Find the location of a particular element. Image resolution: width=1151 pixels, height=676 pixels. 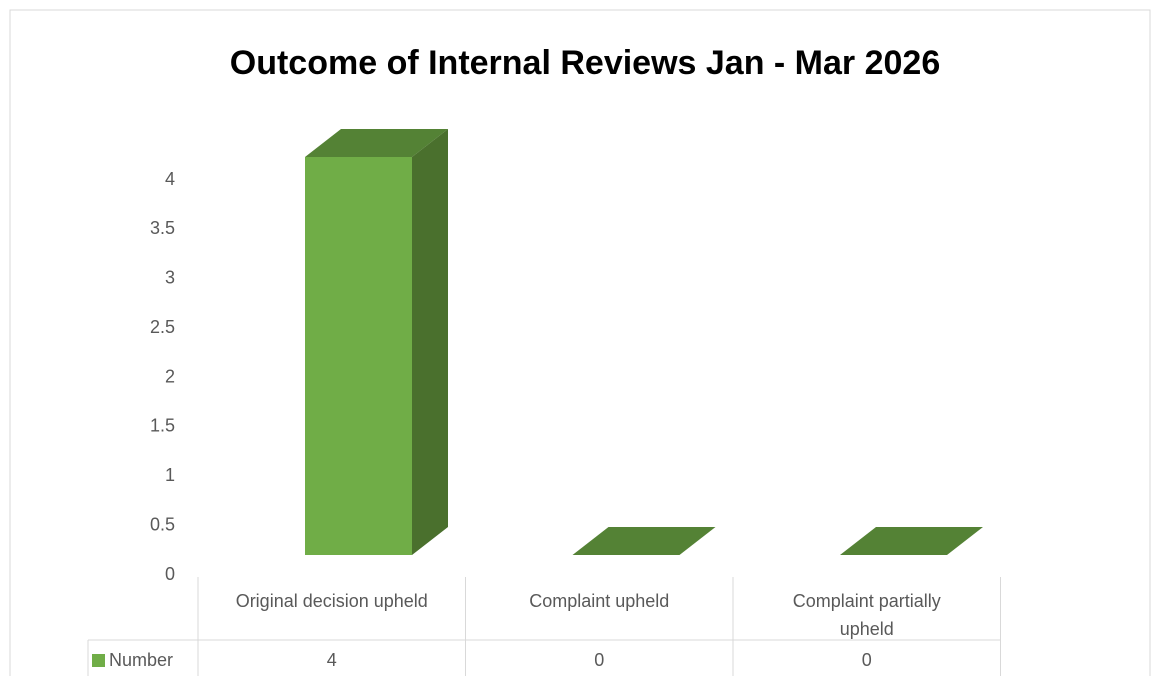

y-tick-label: 0.5 is located at coordinates (162, 524).